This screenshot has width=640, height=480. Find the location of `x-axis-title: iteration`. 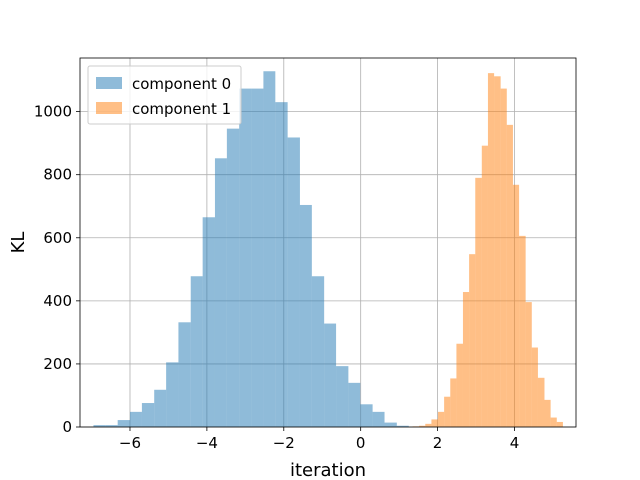

x-axis-title: iteration is located at coordinates (328, 470).